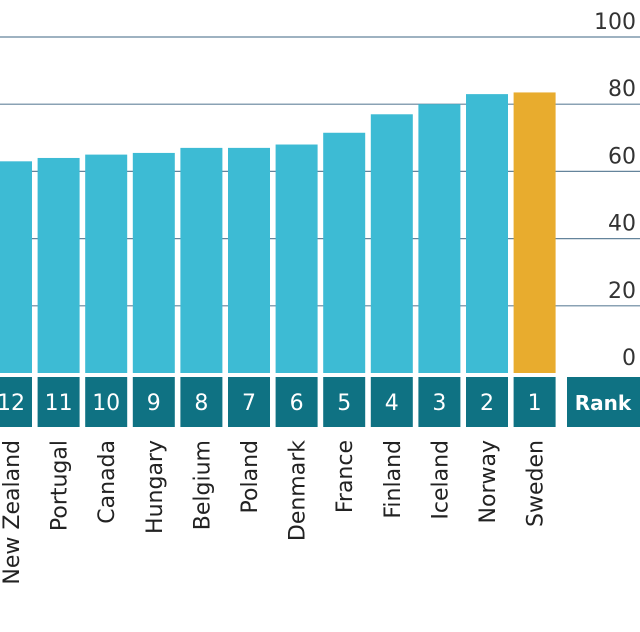 This screenshot has width=640, height=632. What do you see at coordinates (107, 482) in the screenshot?
I see `country-label: Canada` at bounding box center [107, 482].